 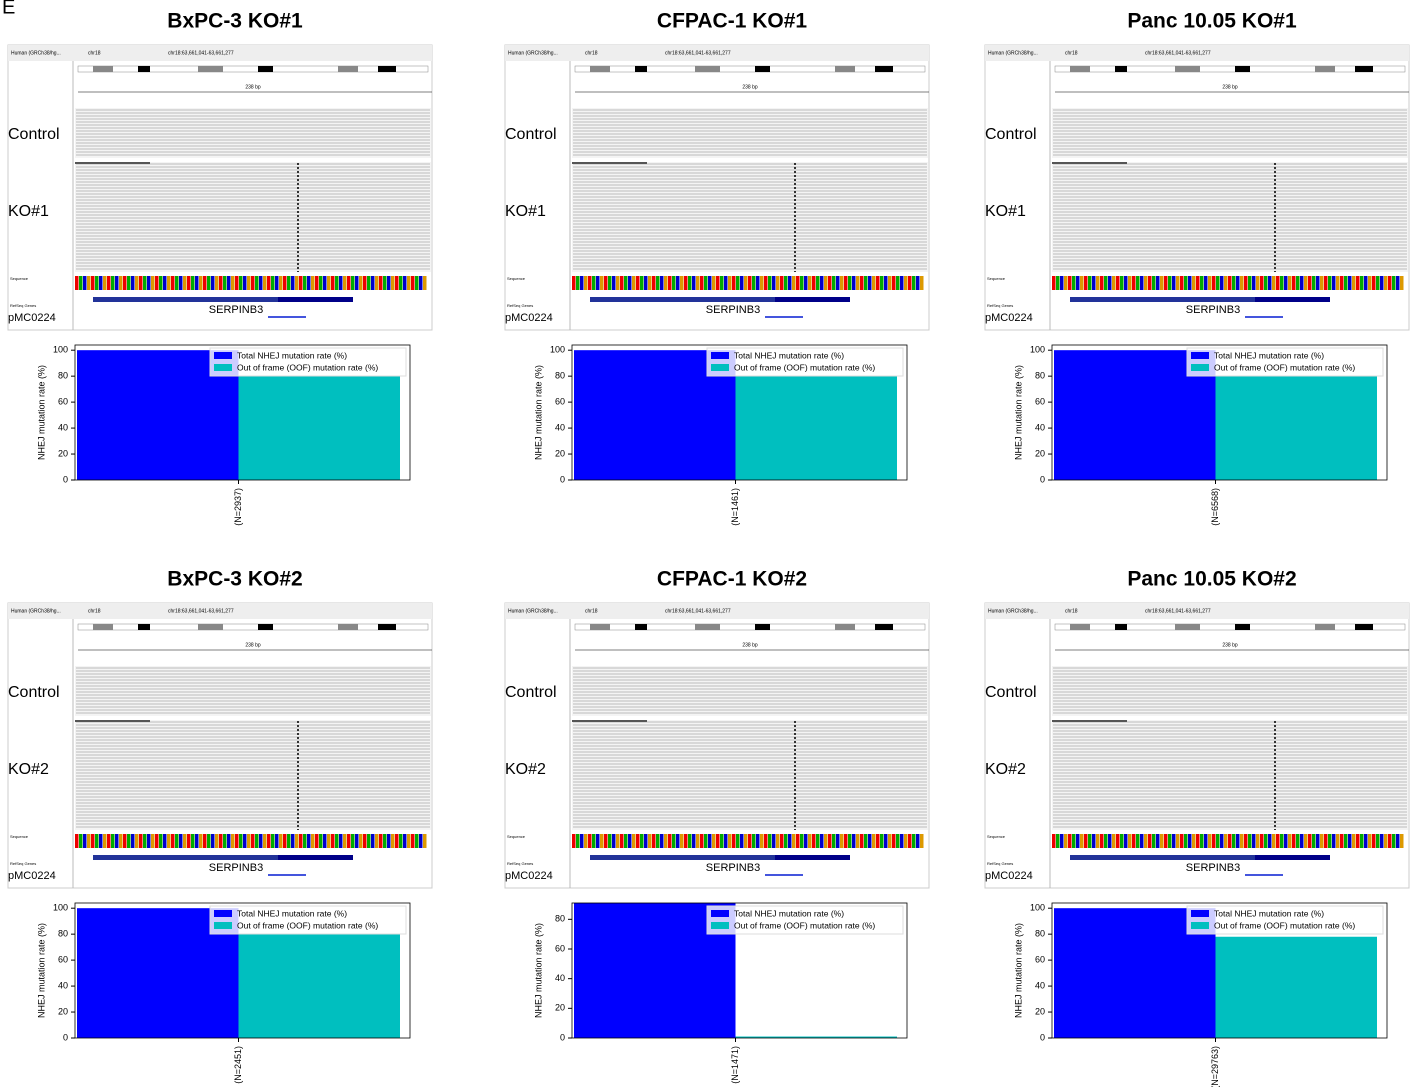 What do you see at coordinates (1000, 305) in the screenshot?
I see `genes-label: RefSeq Genes` at bounding box center [1000, 305].